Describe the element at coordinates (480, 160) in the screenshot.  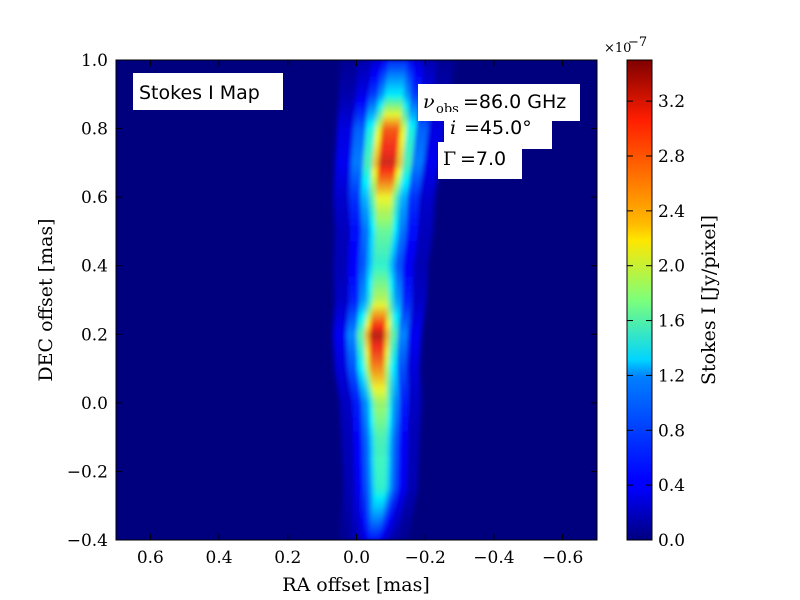
I see `gamma-annotation: Γ =7.0` at that location.